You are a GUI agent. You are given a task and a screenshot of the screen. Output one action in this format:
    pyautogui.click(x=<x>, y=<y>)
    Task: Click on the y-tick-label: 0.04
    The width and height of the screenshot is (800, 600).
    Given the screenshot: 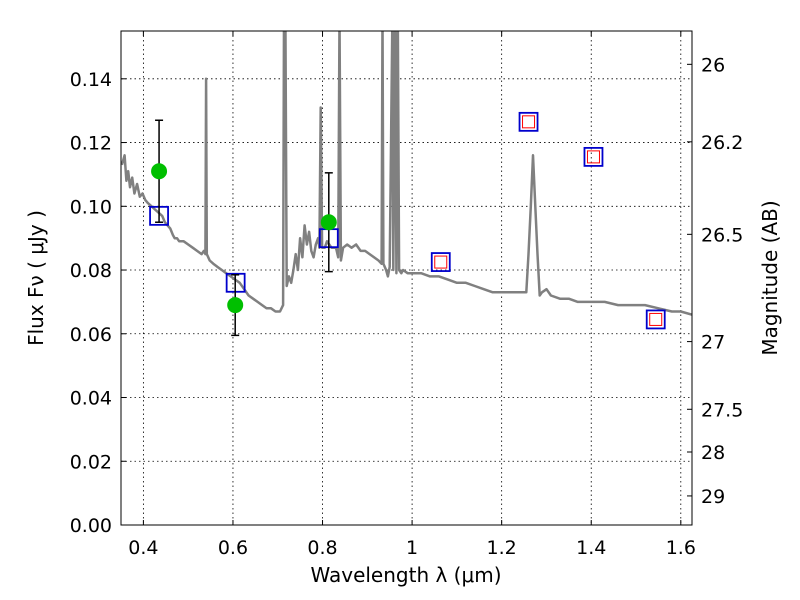 What is the action you would take?
    pyautogui.click(x=91, y=399)
    